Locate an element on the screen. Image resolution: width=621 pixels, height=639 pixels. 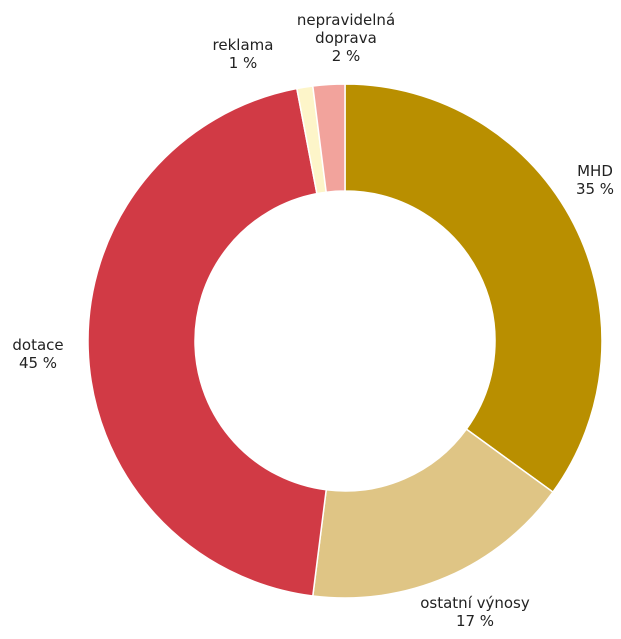
value-label: 35 % is located at coordinates (595, 189).